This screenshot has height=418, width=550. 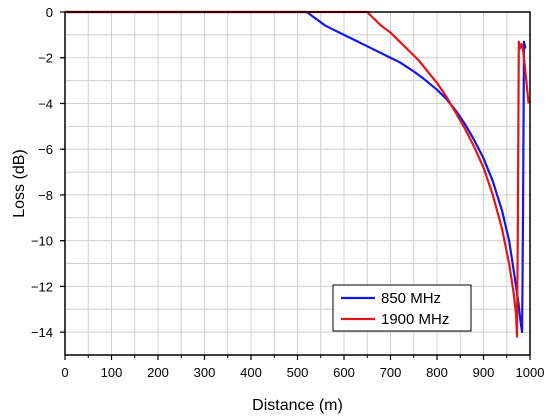 What do you see at coordinates (415, 319) in the screenshot?
I see `legend-label-1900mhz: 1900 MHz` at bounding box center [415, 319].